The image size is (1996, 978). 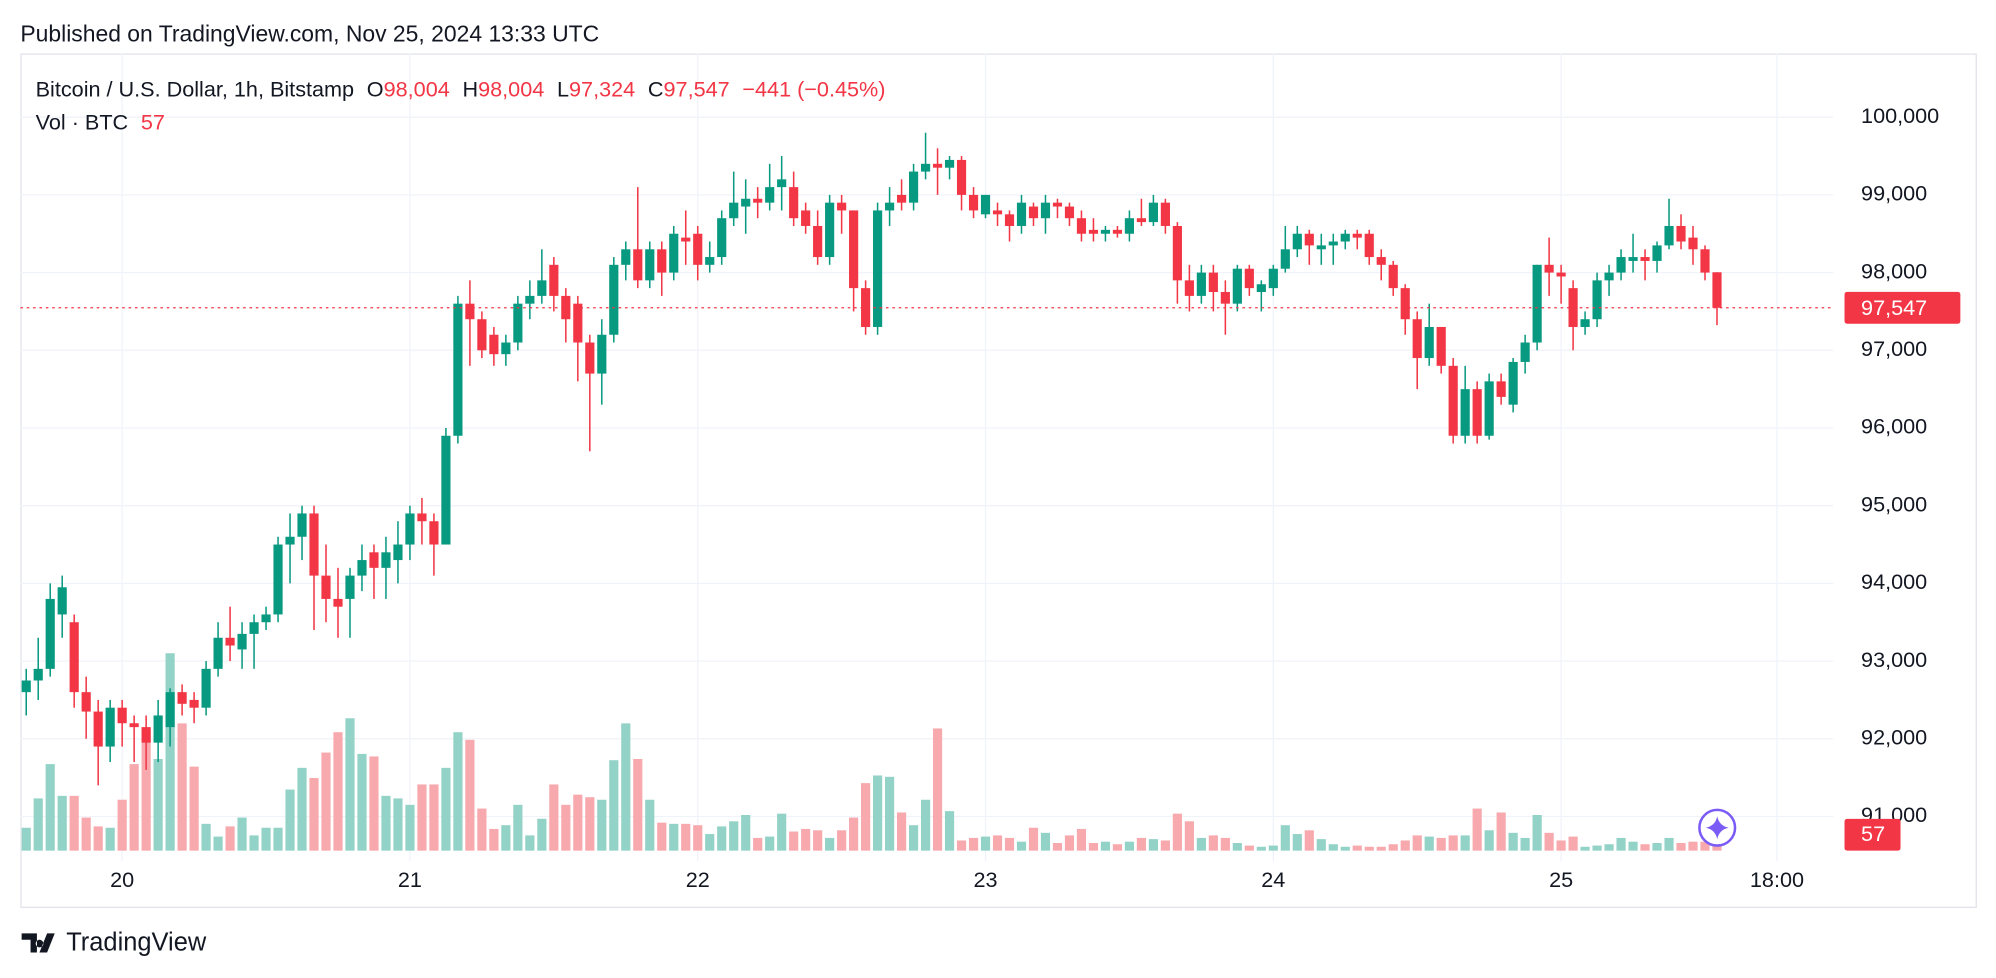 What do you see at coordinates (1873, 833) in the screenshot?
I see `last-volume-label: 57` at bounding box center [1873, 833].